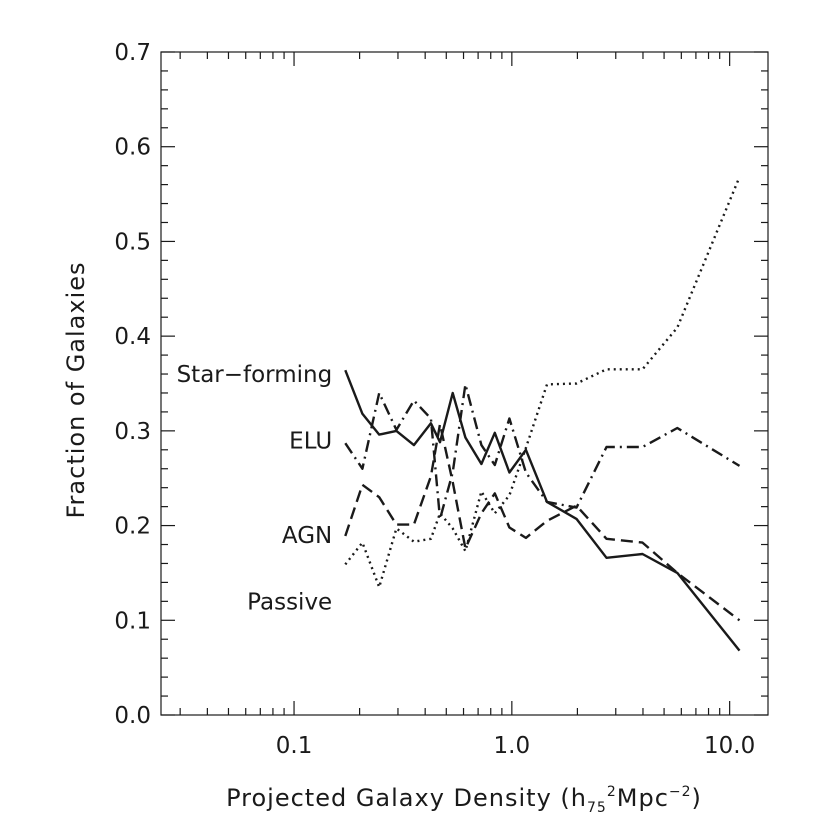 The height and width of the screenshot is (830, 830). I want to click on y-tick-label: 0.4, so click(132, 337).